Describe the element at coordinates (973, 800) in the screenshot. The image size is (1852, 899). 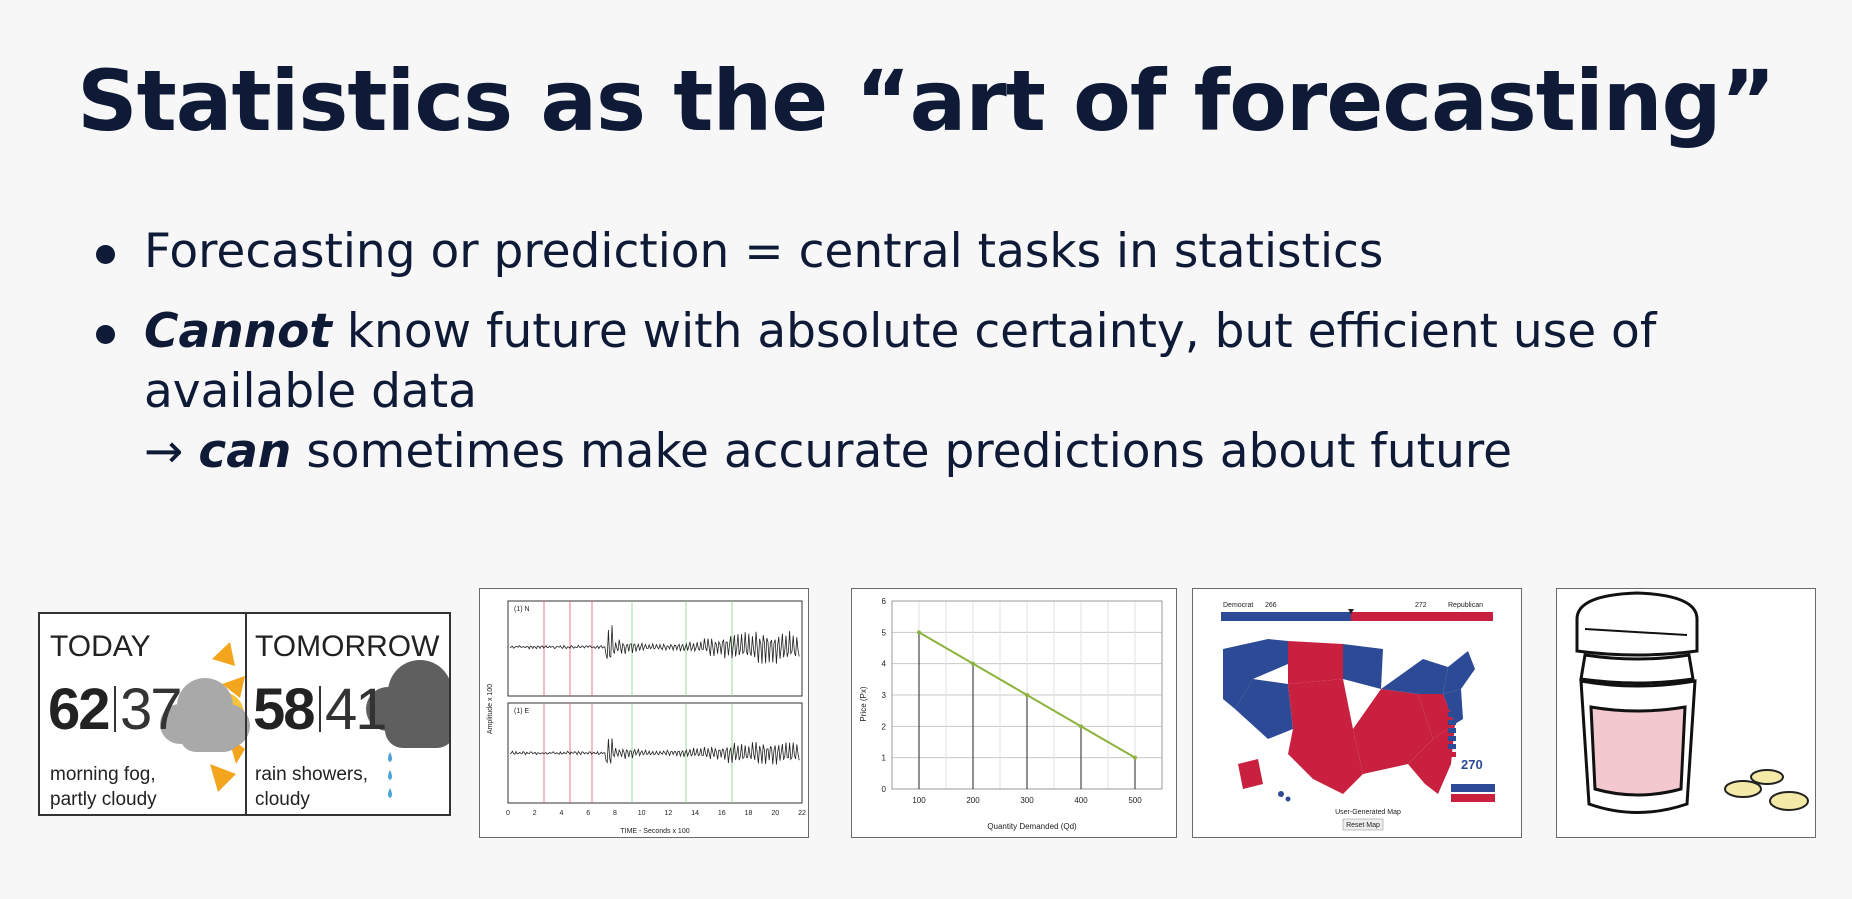
I see `demand-xtick-label: 200` at that location.